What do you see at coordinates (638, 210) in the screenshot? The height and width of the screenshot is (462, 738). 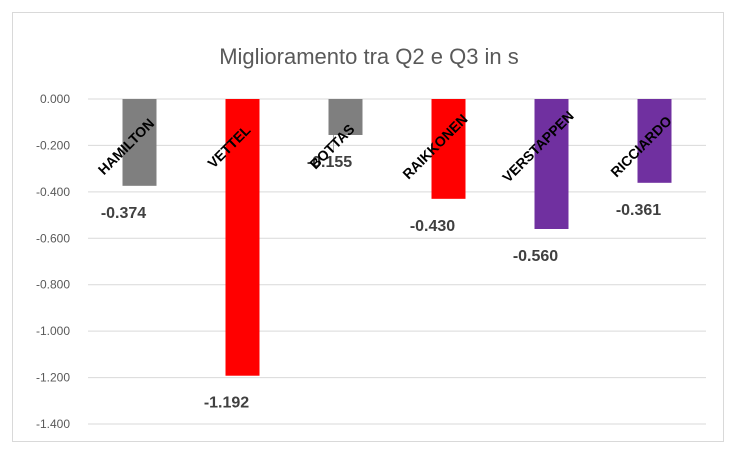 I see `data-label: -0.361` at bounding box center [638, 210].